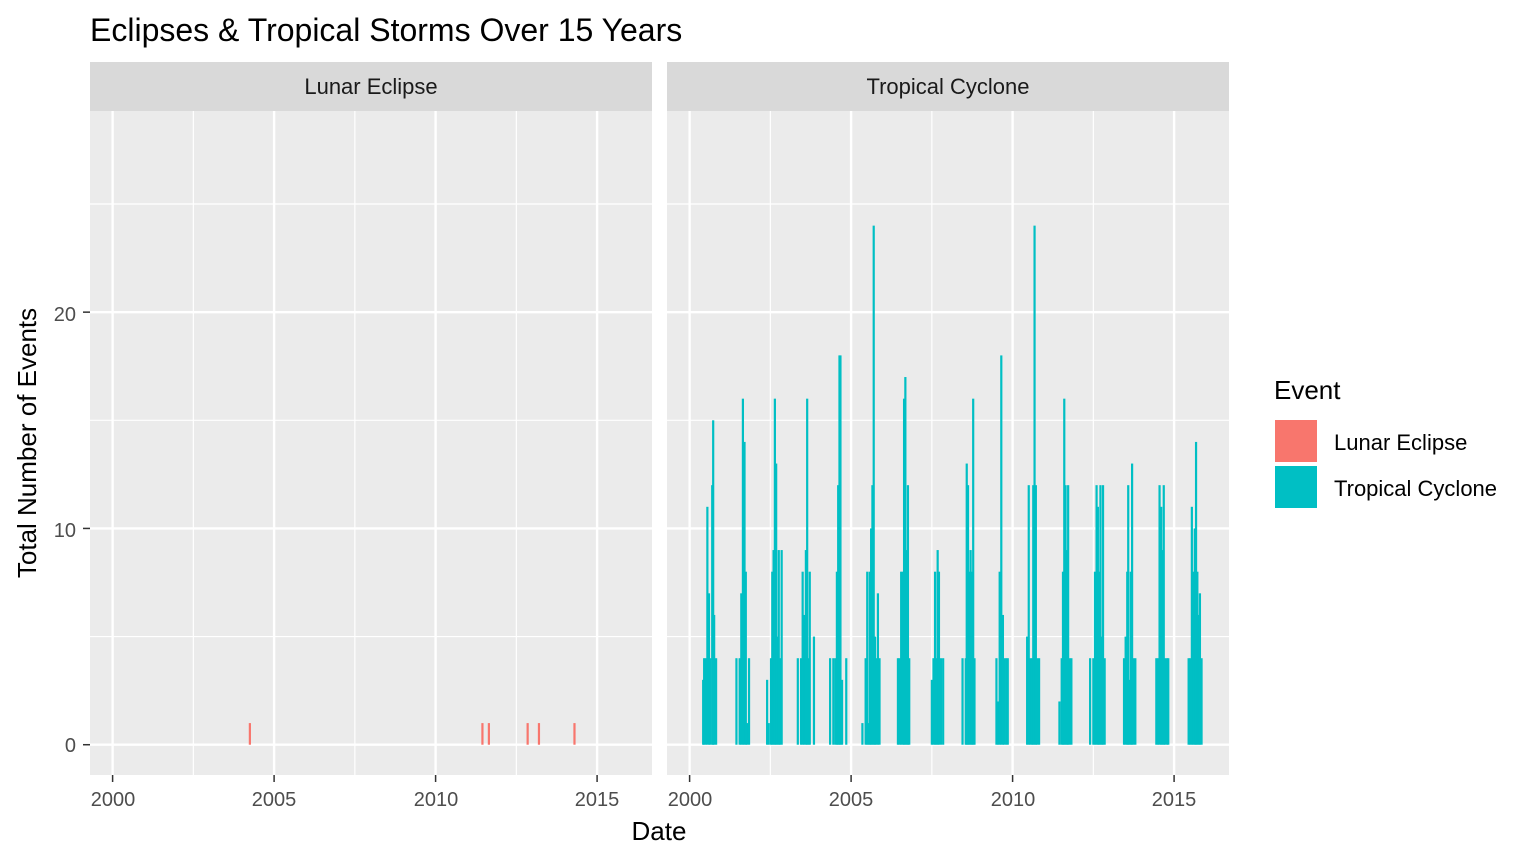 Image resolution: width=1536 pixels, height=864 pixels. Describe the element at coordinates (274, 800) in the screenshot. I see `x-tick-label: 2005` at that location.